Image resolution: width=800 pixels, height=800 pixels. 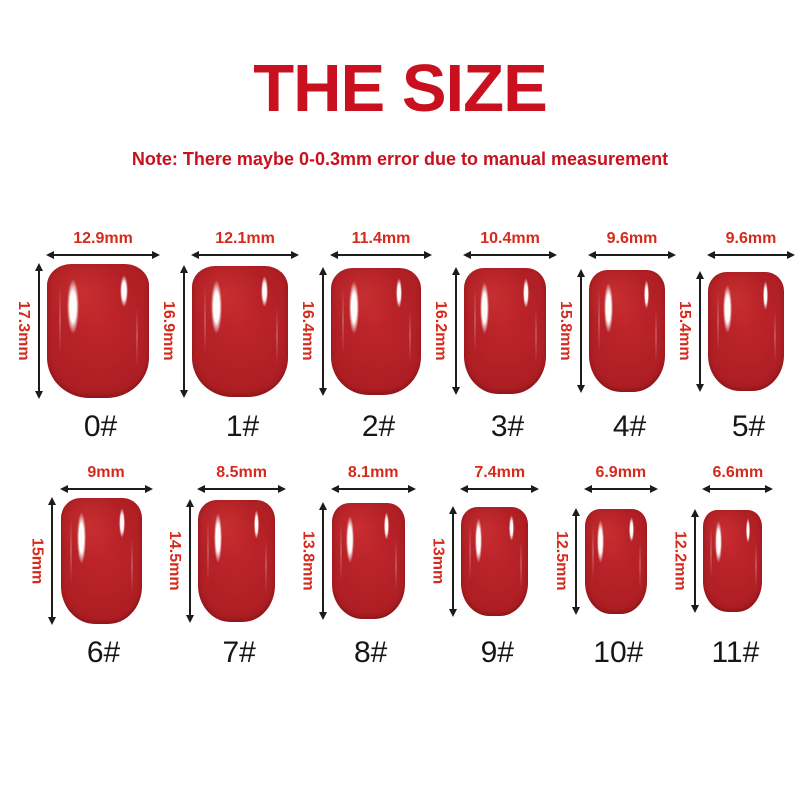 I want to click on width-measurement-group: 9.6mm, so click(x=751, y=244).